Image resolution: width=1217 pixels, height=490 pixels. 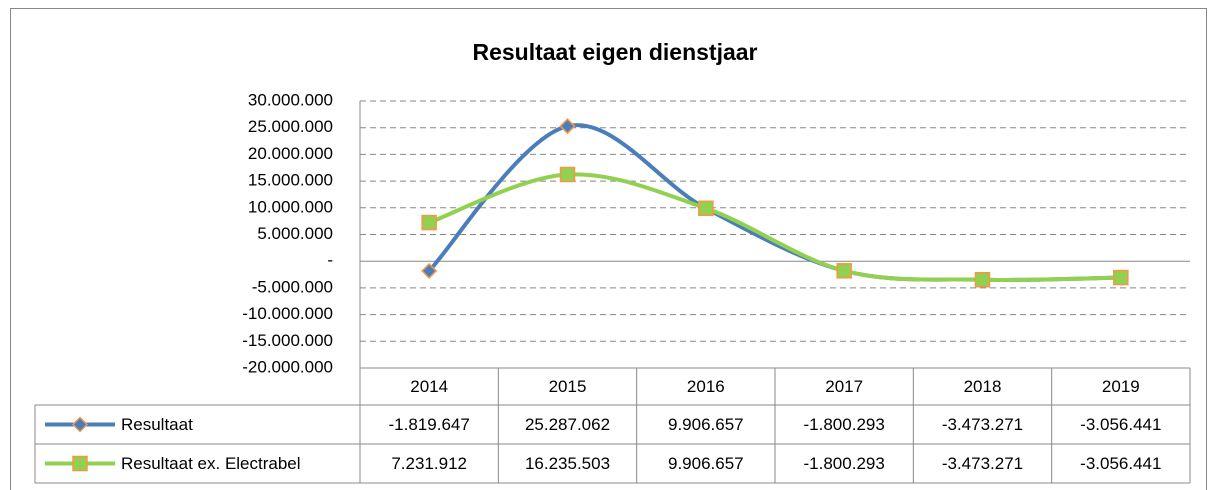 What do you see at coordinates (567, 463) in the screenshot?
I see `table-value: 16.235.503` at bounding box center [567, 463].